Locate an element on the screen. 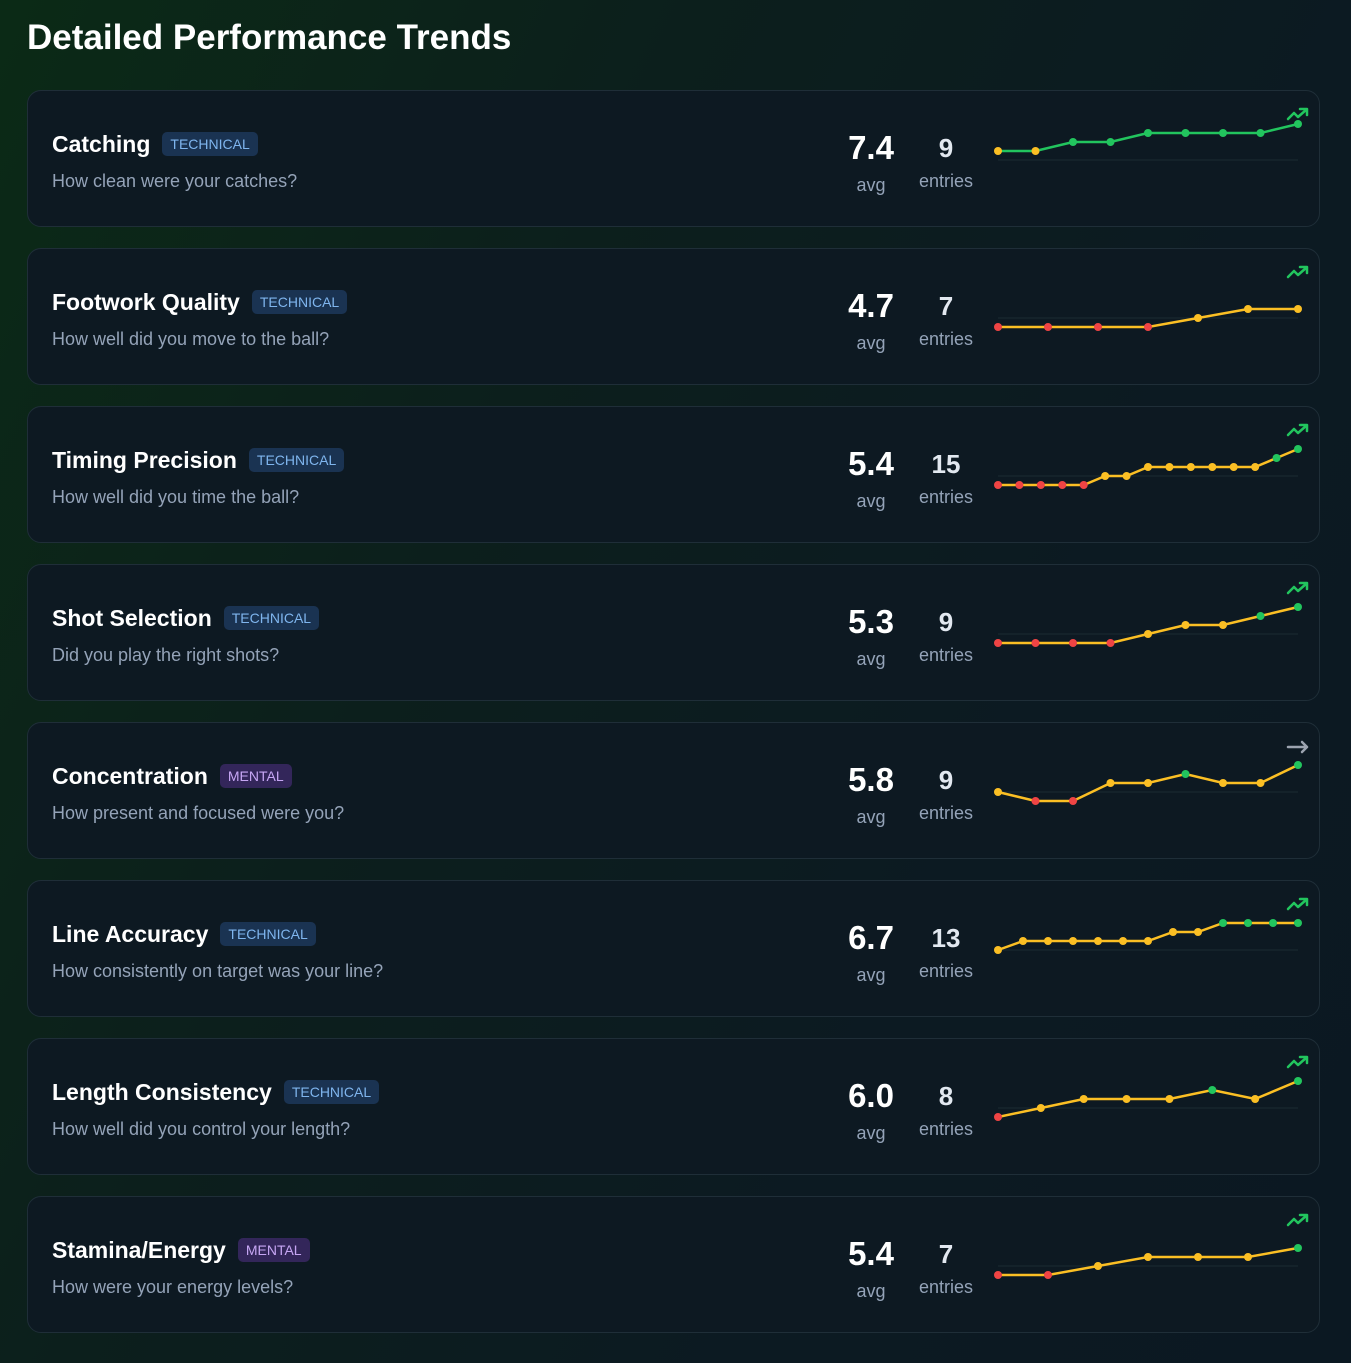 Image resolution: width=1351 pixels, height=1363 pixels. metric-title: Footwork Quality is located at coordinates (146, 302).